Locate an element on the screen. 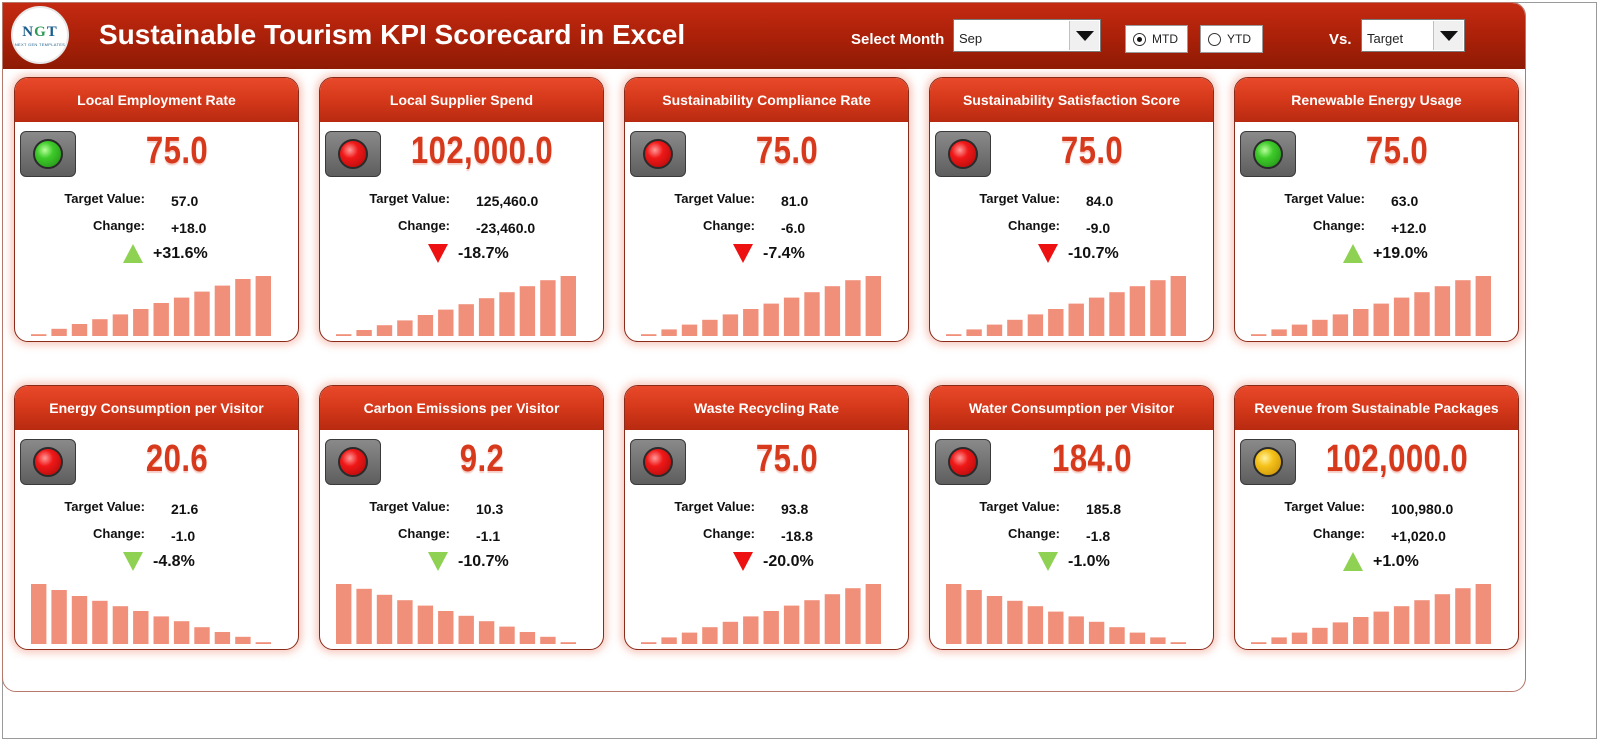 The image size is (1600, 742). change-value: -1.1 is located at coordinates (488, 536).